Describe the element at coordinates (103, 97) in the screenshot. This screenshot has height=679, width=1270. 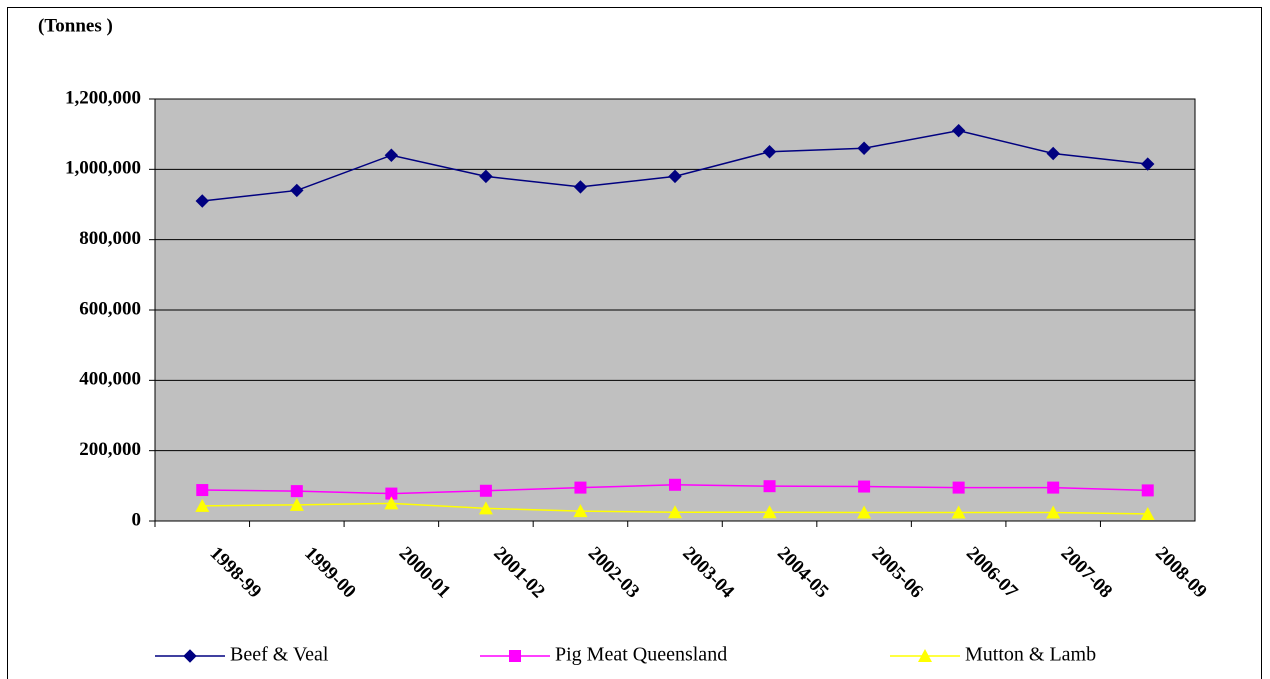
I see `y-tick-label: 1,200,000` at that location.